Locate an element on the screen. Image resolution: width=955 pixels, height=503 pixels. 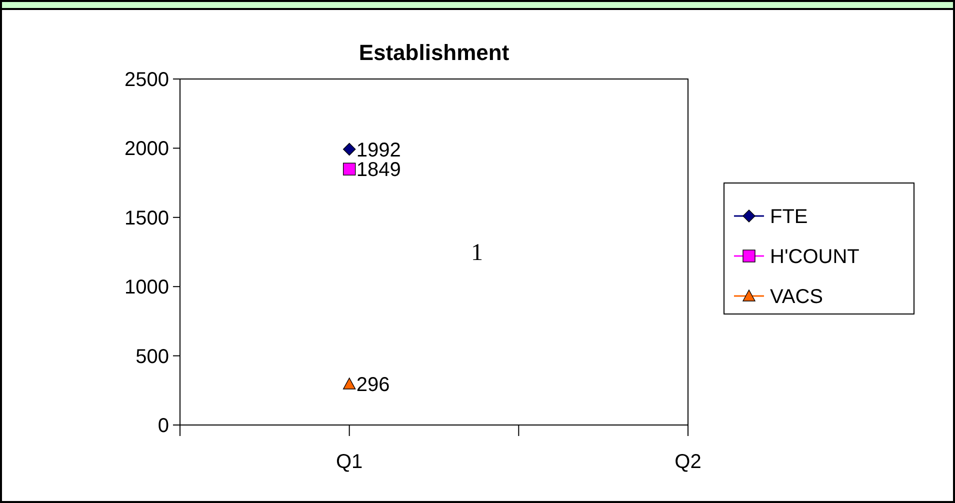
data-label: 1992 is located at coordinates (378, 150).